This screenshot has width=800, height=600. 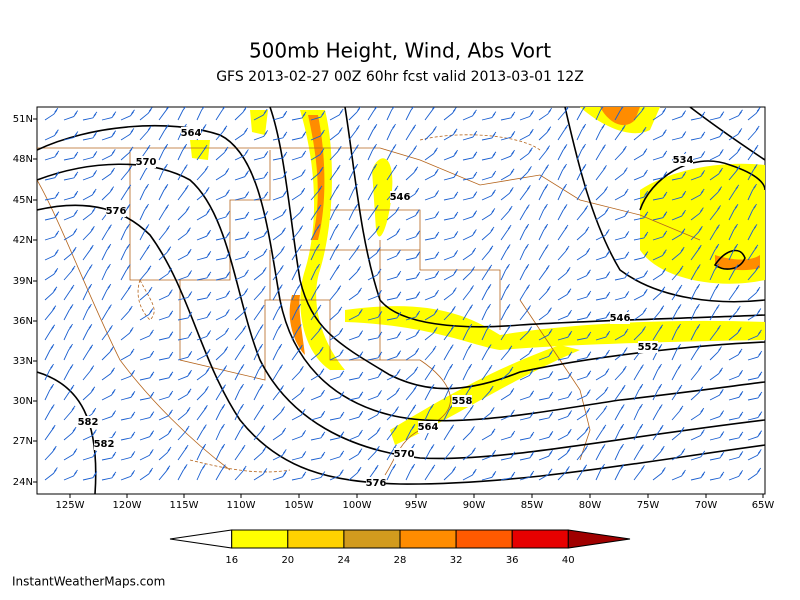 What do you see at coordinates (231, 560) in the screenshot?
I see `colorbar-label: 16` at bounding box center [231, 560].